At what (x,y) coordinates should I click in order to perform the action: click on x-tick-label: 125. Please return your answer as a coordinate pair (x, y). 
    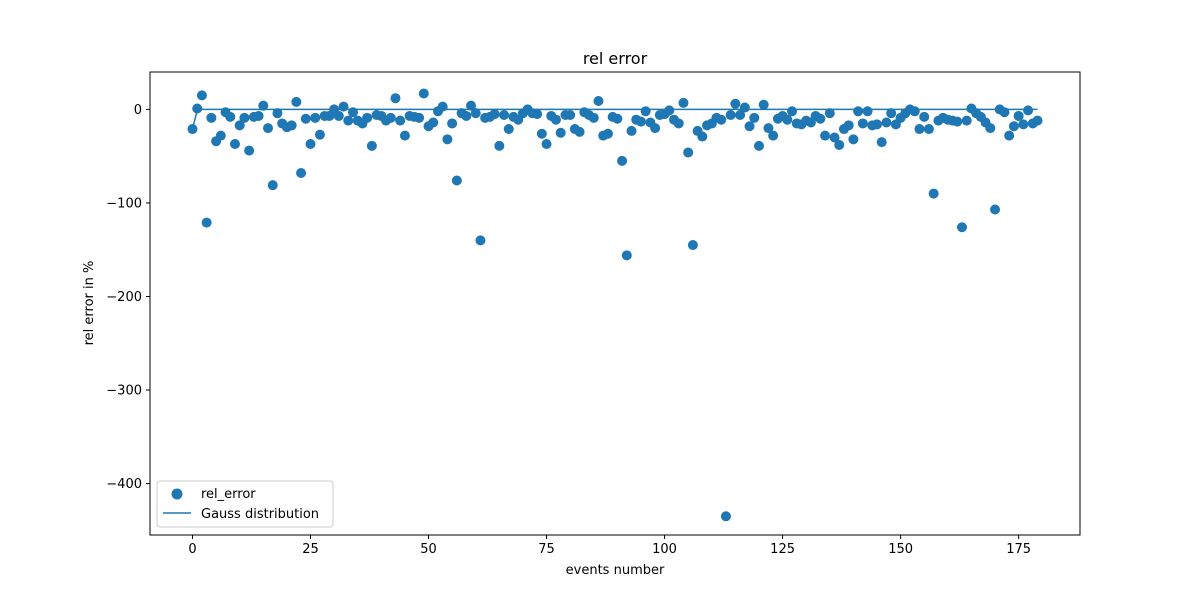
    Looking at the image, I should click on (782, 549).